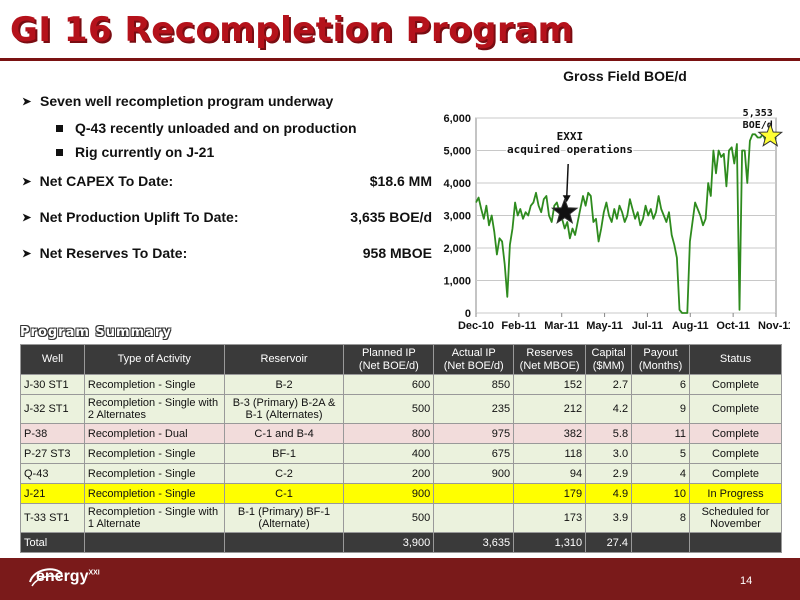 The height and width of the screenshot is (600, 800). I want to click on column-header-line: ($MM), so click(608, 365).